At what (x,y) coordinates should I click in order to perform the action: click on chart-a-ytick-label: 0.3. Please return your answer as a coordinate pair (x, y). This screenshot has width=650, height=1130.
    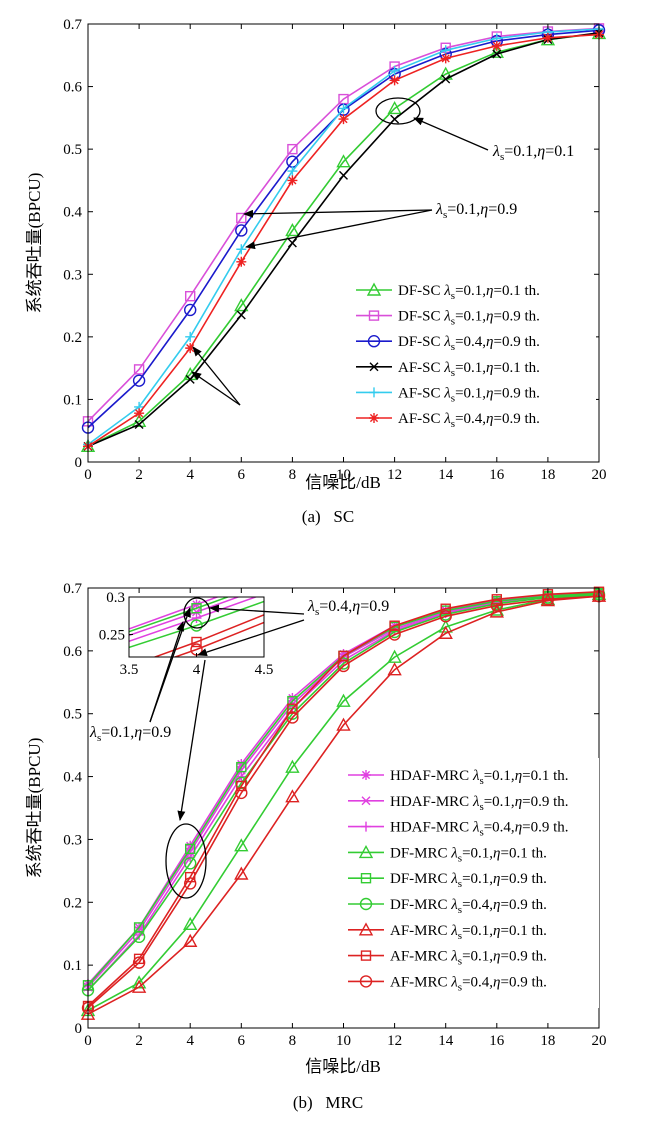
    Looking at the image, I should click on (72, 275).